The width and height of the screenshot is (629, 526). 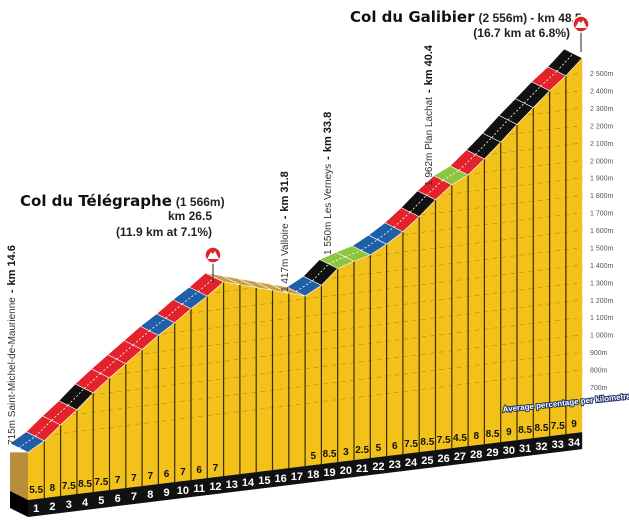 What do you see at coordinates (427, 461) in the screenshot?
I see `km-label: 25` at bounding box center [427, 461].